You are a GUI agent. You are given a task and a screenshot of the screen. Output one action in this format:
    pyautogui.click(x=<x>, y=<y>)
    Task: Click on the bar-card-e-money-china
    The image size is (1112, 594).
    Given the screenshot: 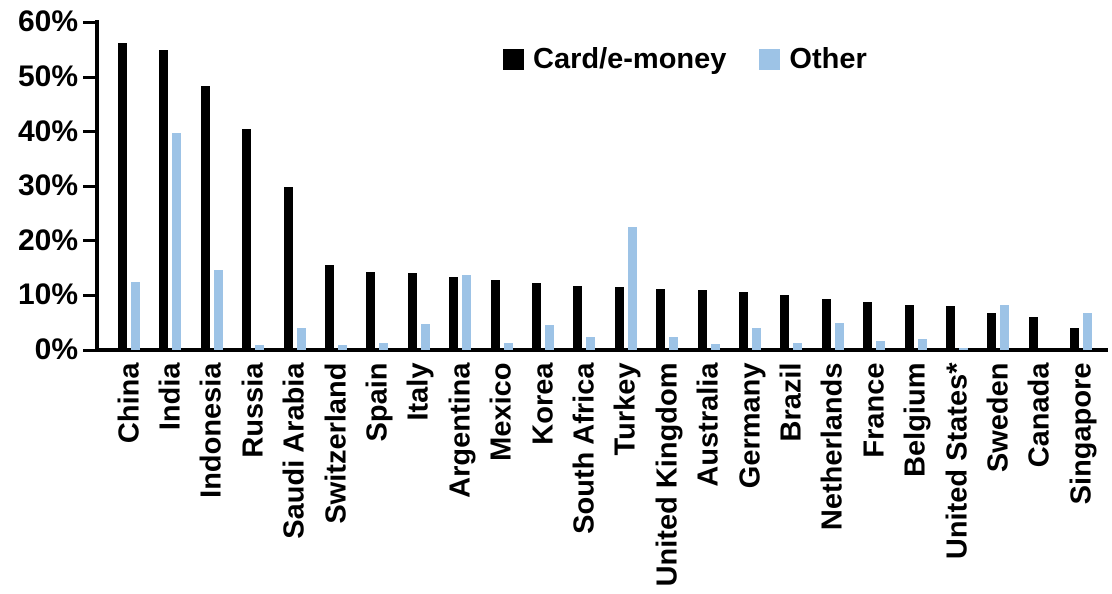 What is the action you would take?
    pyautogui.click(x=122, y=196)
    